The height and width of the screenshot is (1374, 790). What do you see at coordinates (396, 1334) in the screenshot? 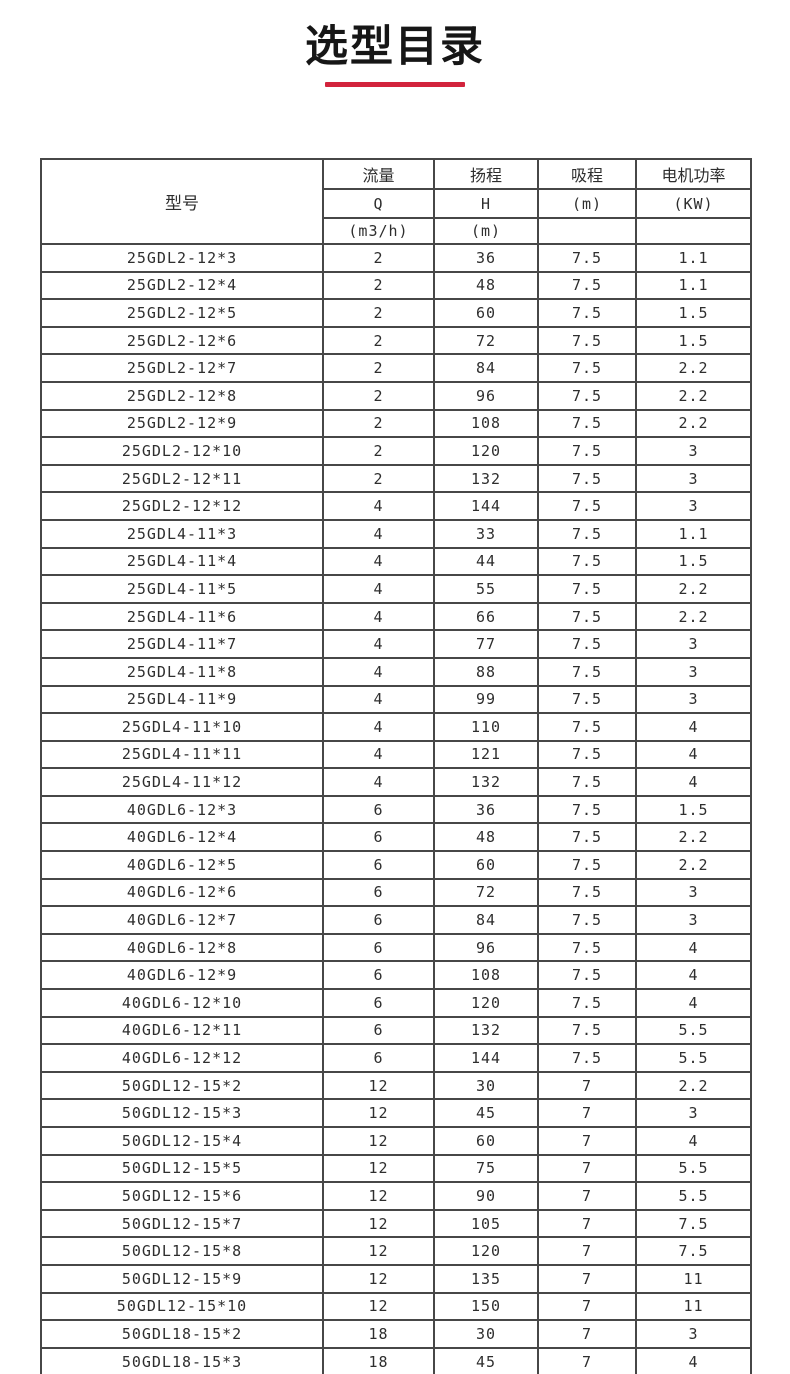
I see `table-row: 50GDL18-15*2 18 30 7 3` at bounding box center [396, 1334].